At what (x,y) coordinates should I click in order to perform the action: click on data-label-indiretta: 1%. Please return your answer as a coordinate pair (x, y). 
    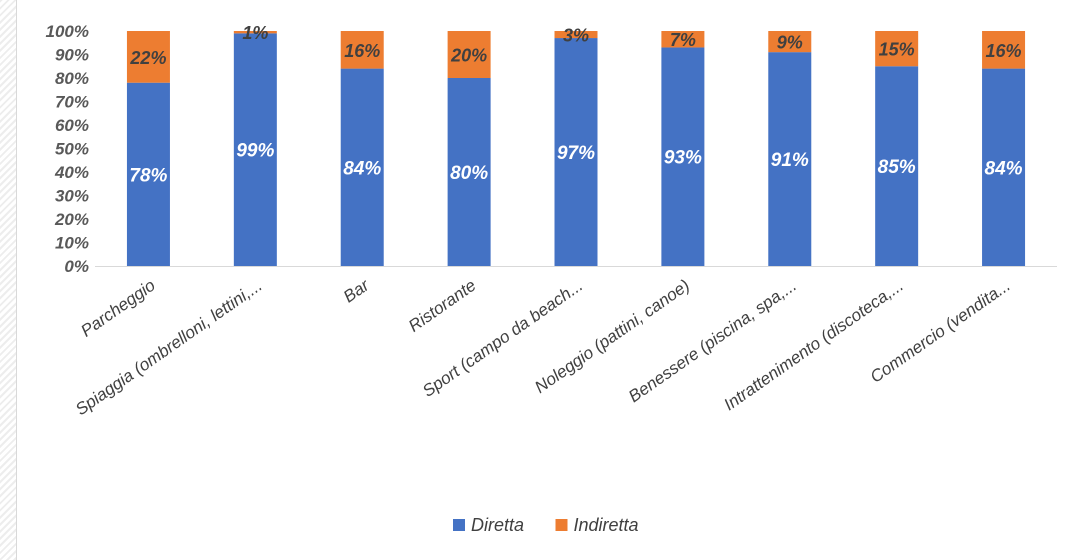
    Looking at the image, I should click on (255, 33).